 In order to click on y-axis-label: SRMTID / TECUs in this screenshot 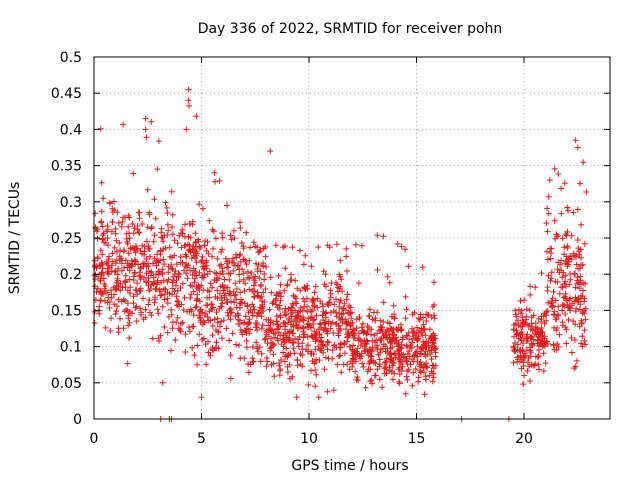, I will do `click(15, 238)`.